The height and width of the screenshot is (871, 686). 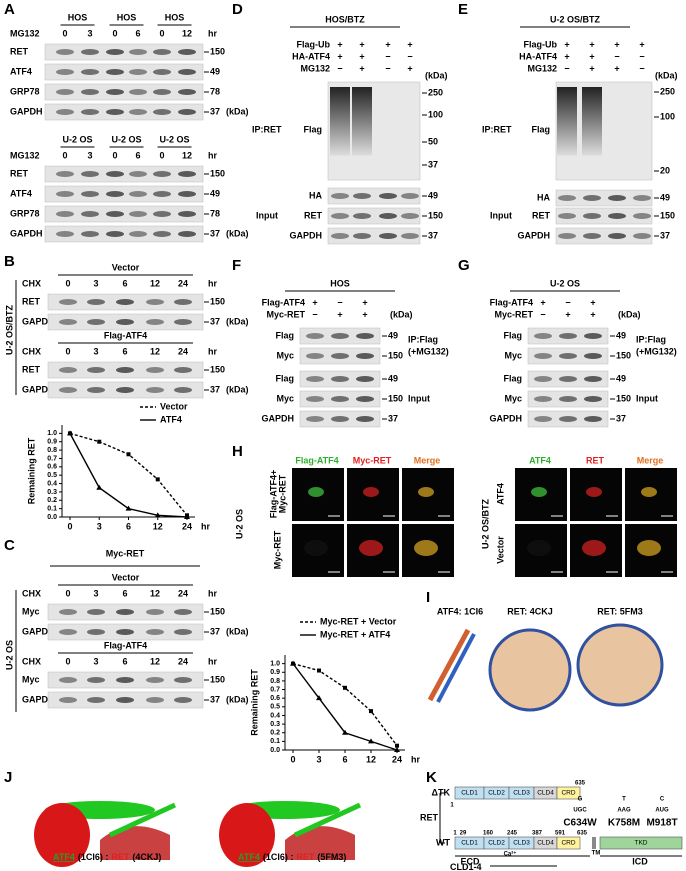 I want to click on y-tick-label: 0.4, so click(x=275, y=715).